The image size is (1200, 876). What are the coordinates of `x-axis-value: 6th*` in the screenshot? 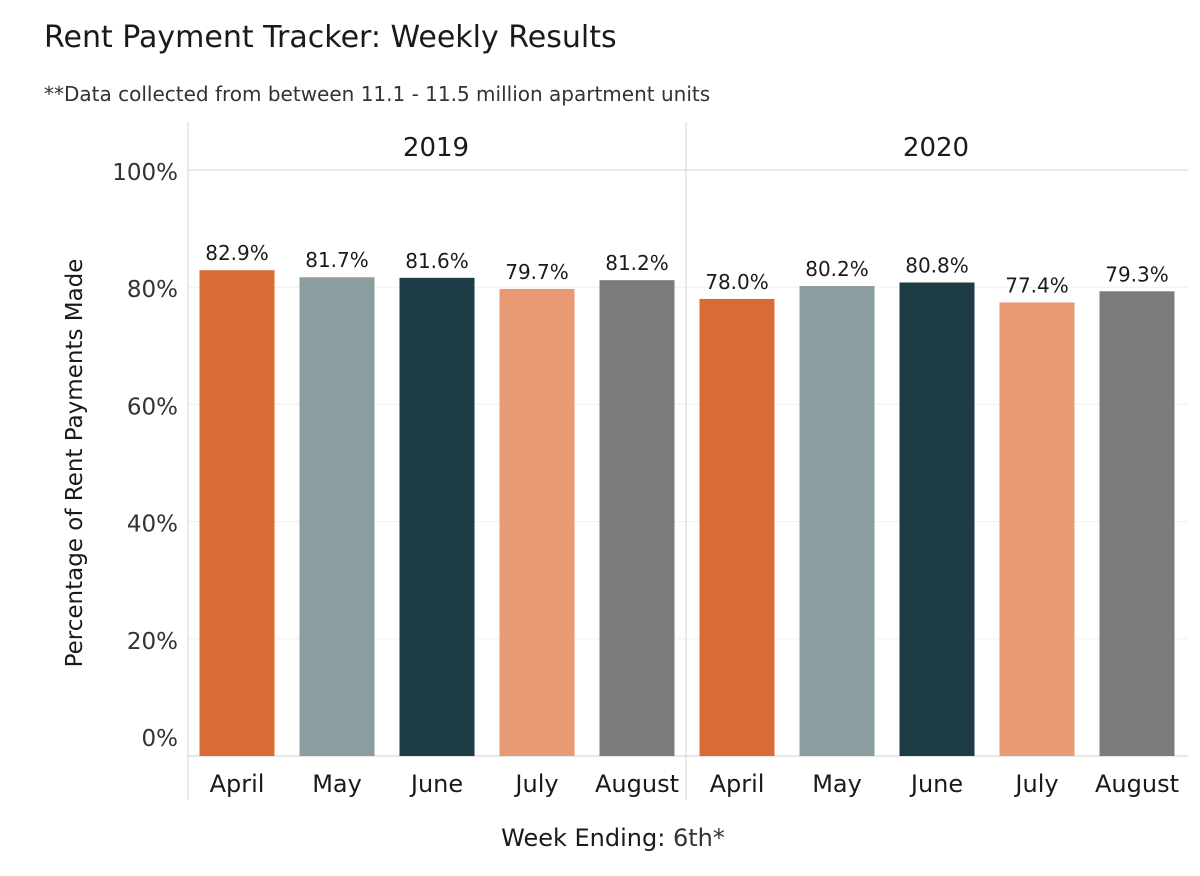 It's located at (698, 838).